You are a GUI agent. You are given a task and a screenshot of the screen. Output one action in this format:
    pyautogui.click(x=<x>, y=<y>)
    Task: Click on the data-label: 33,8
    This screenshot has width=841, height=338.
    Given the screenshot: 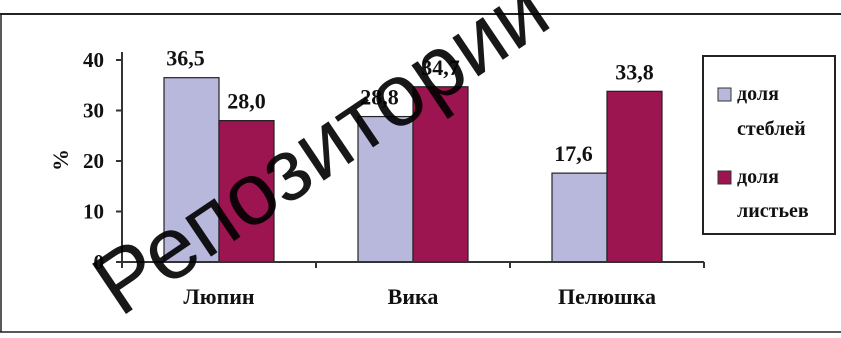 What is the action you would take?
    pyautogui.click(x=634, y=71)
    